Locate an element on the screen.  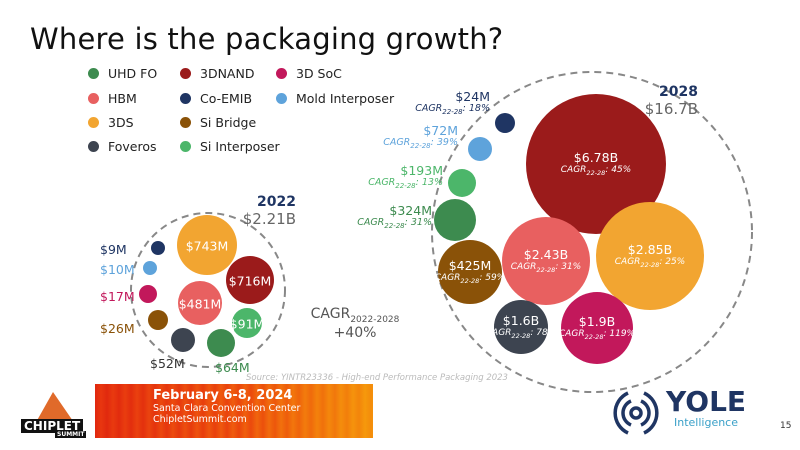
label-2022-foveros: $52M is located at coordinates (167, 363).